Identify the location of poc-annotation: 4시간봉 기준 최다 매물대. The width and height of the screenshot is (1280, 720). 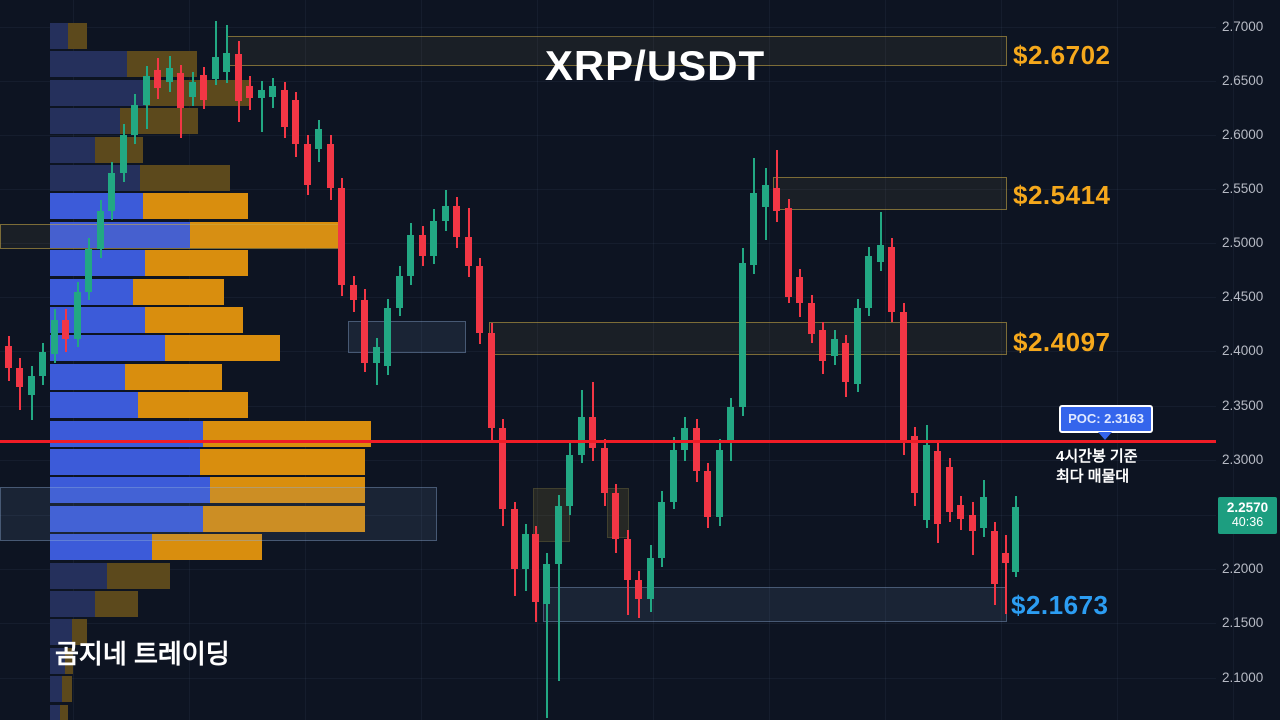
(1097, 466).